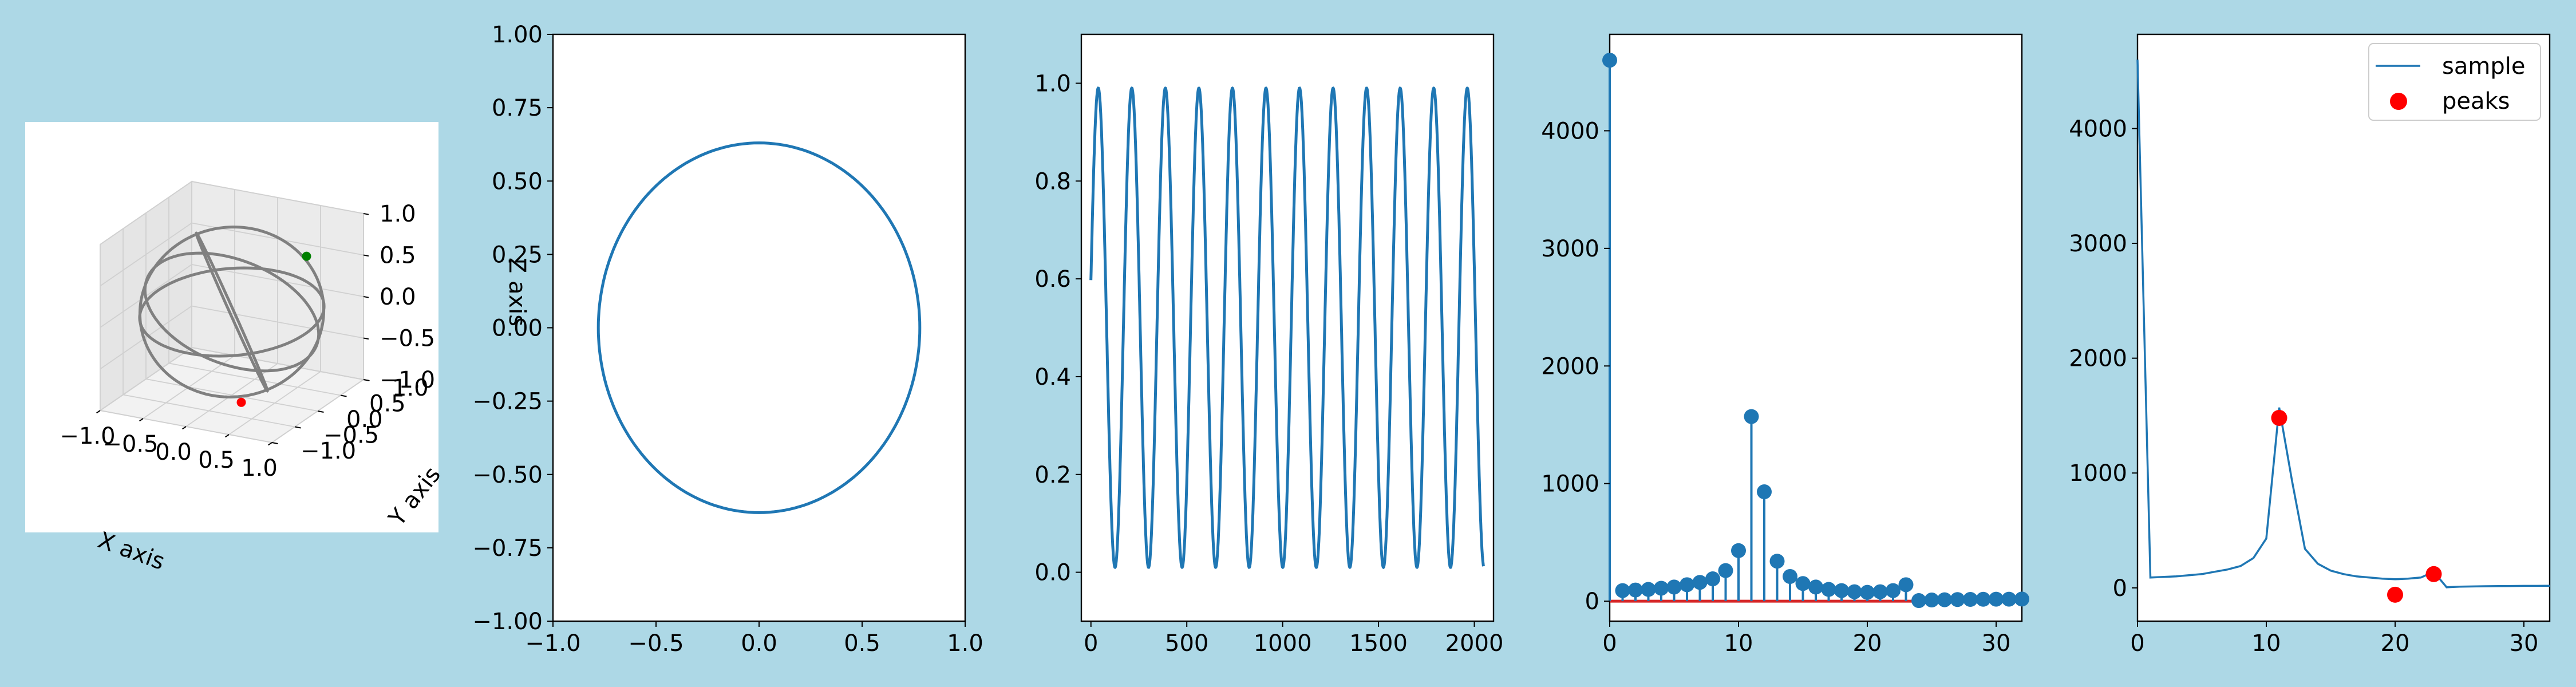  Describe the element at coordinates (131, 551) in the screenshot. I see `x-axis-label: X axis` at that location.